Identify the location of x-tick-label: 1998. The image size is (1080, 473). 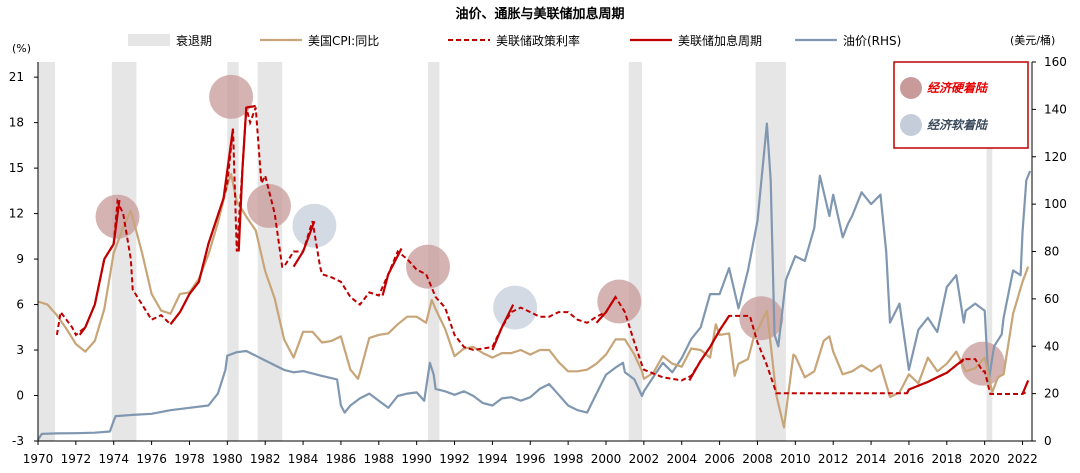
(568, 459).